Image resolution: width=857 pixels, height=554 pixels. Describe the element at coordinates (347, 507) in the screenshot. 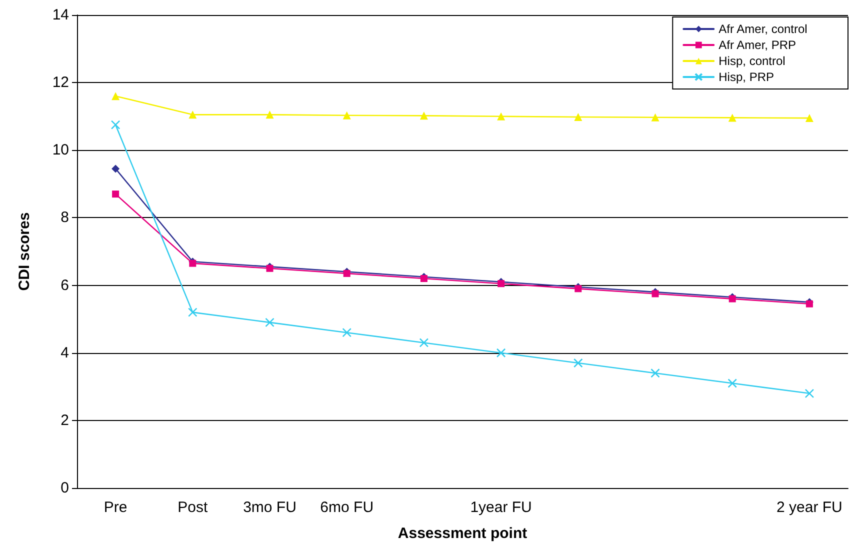

I see `x-tick-label: 6mo FU` at that location.